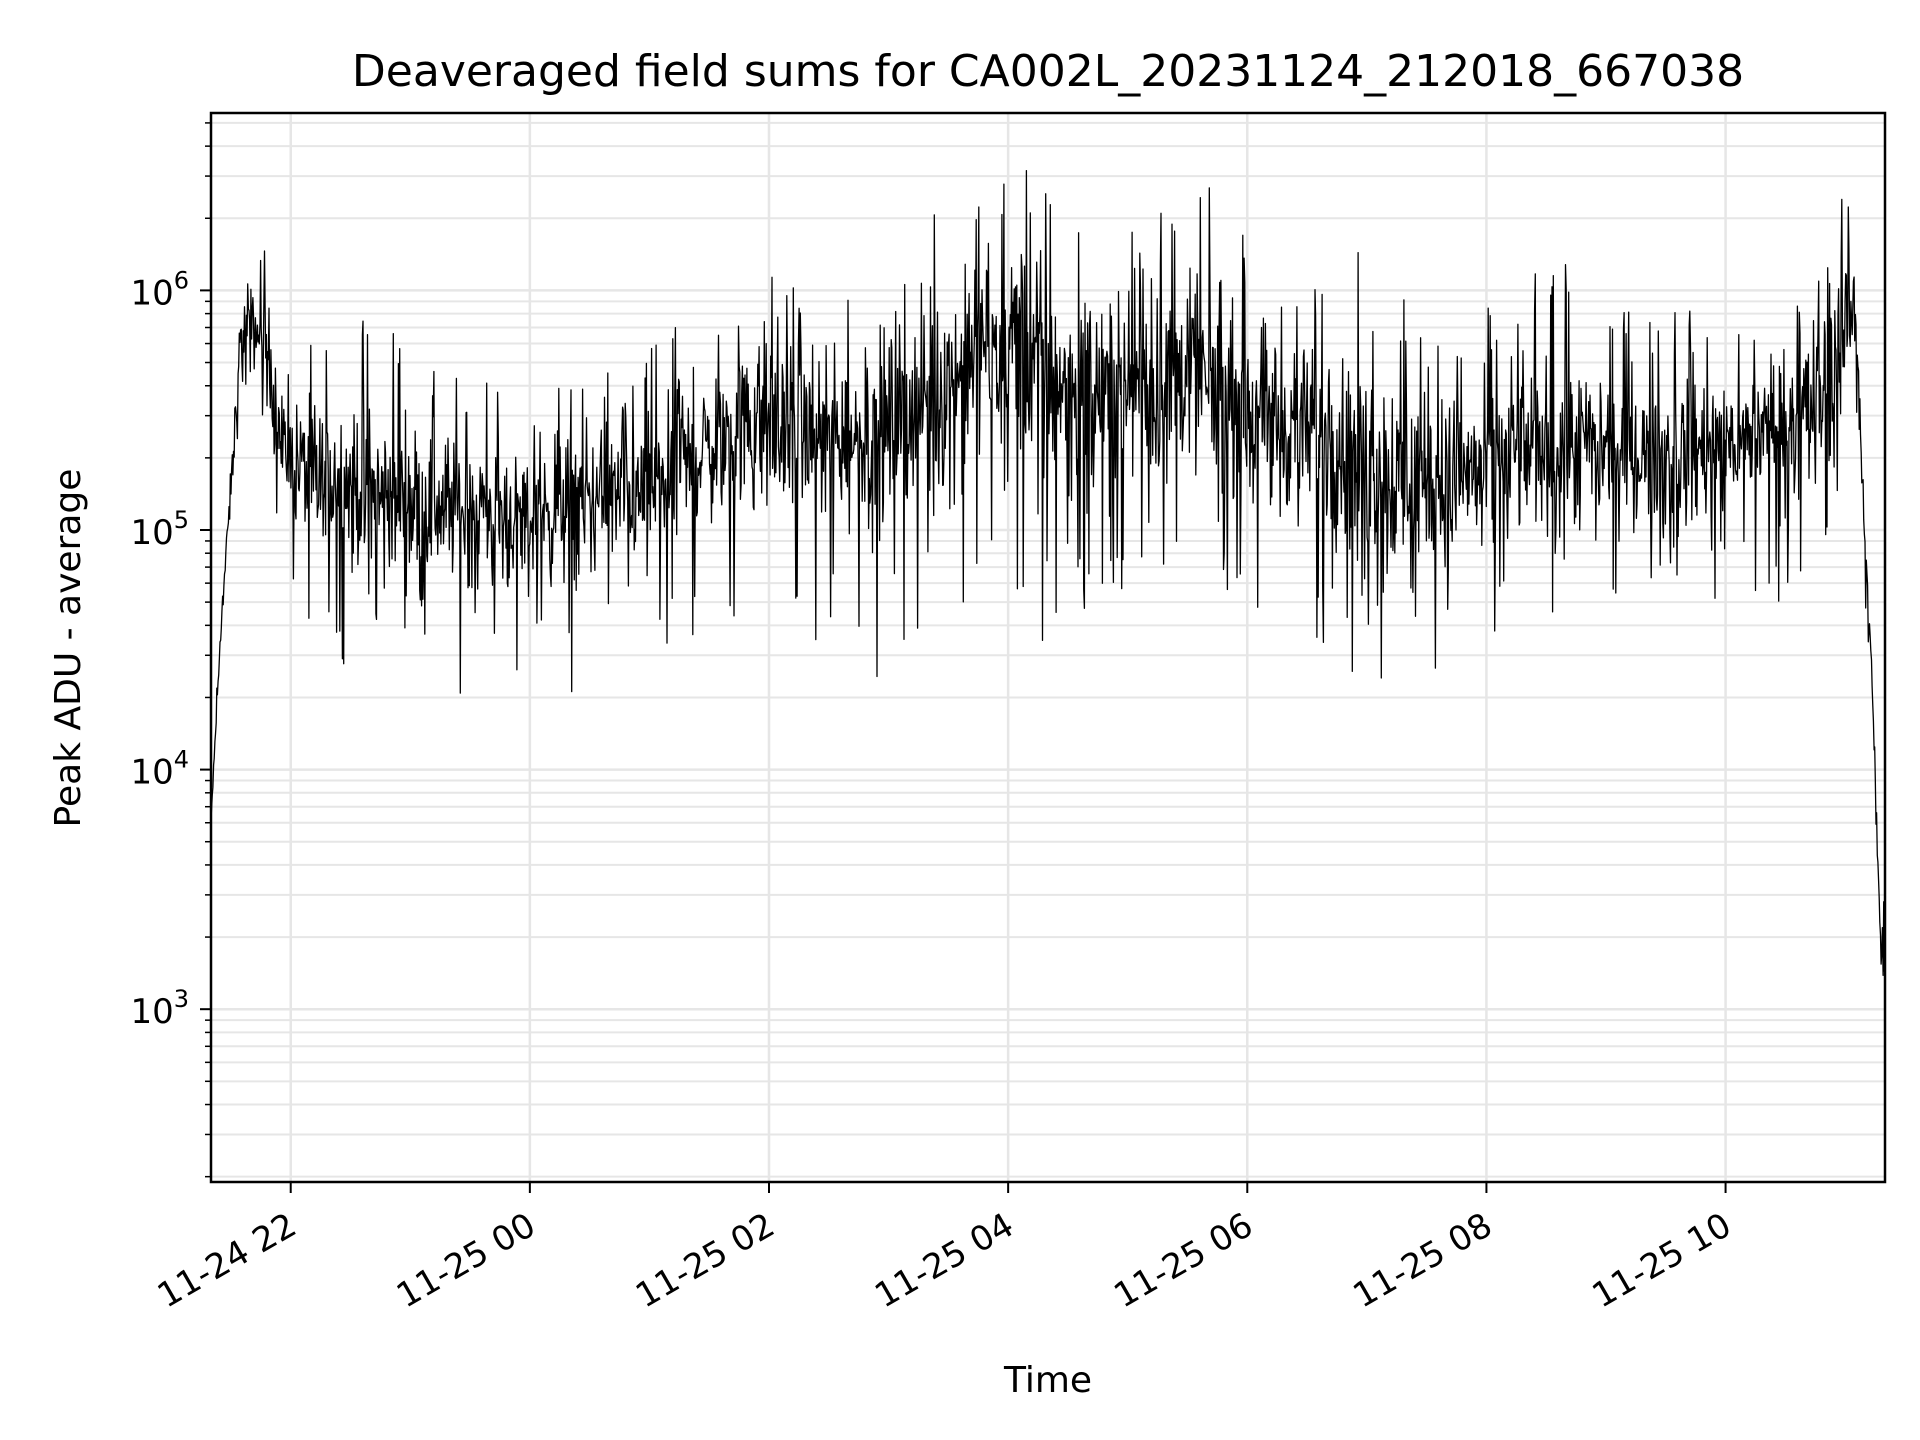 This screenshot has width=1920, height=1440. What do you see at coordinates (159, 289) in the screenshot?
I see `y-tick-label: 10⁶` at bounding box center [159, 289].